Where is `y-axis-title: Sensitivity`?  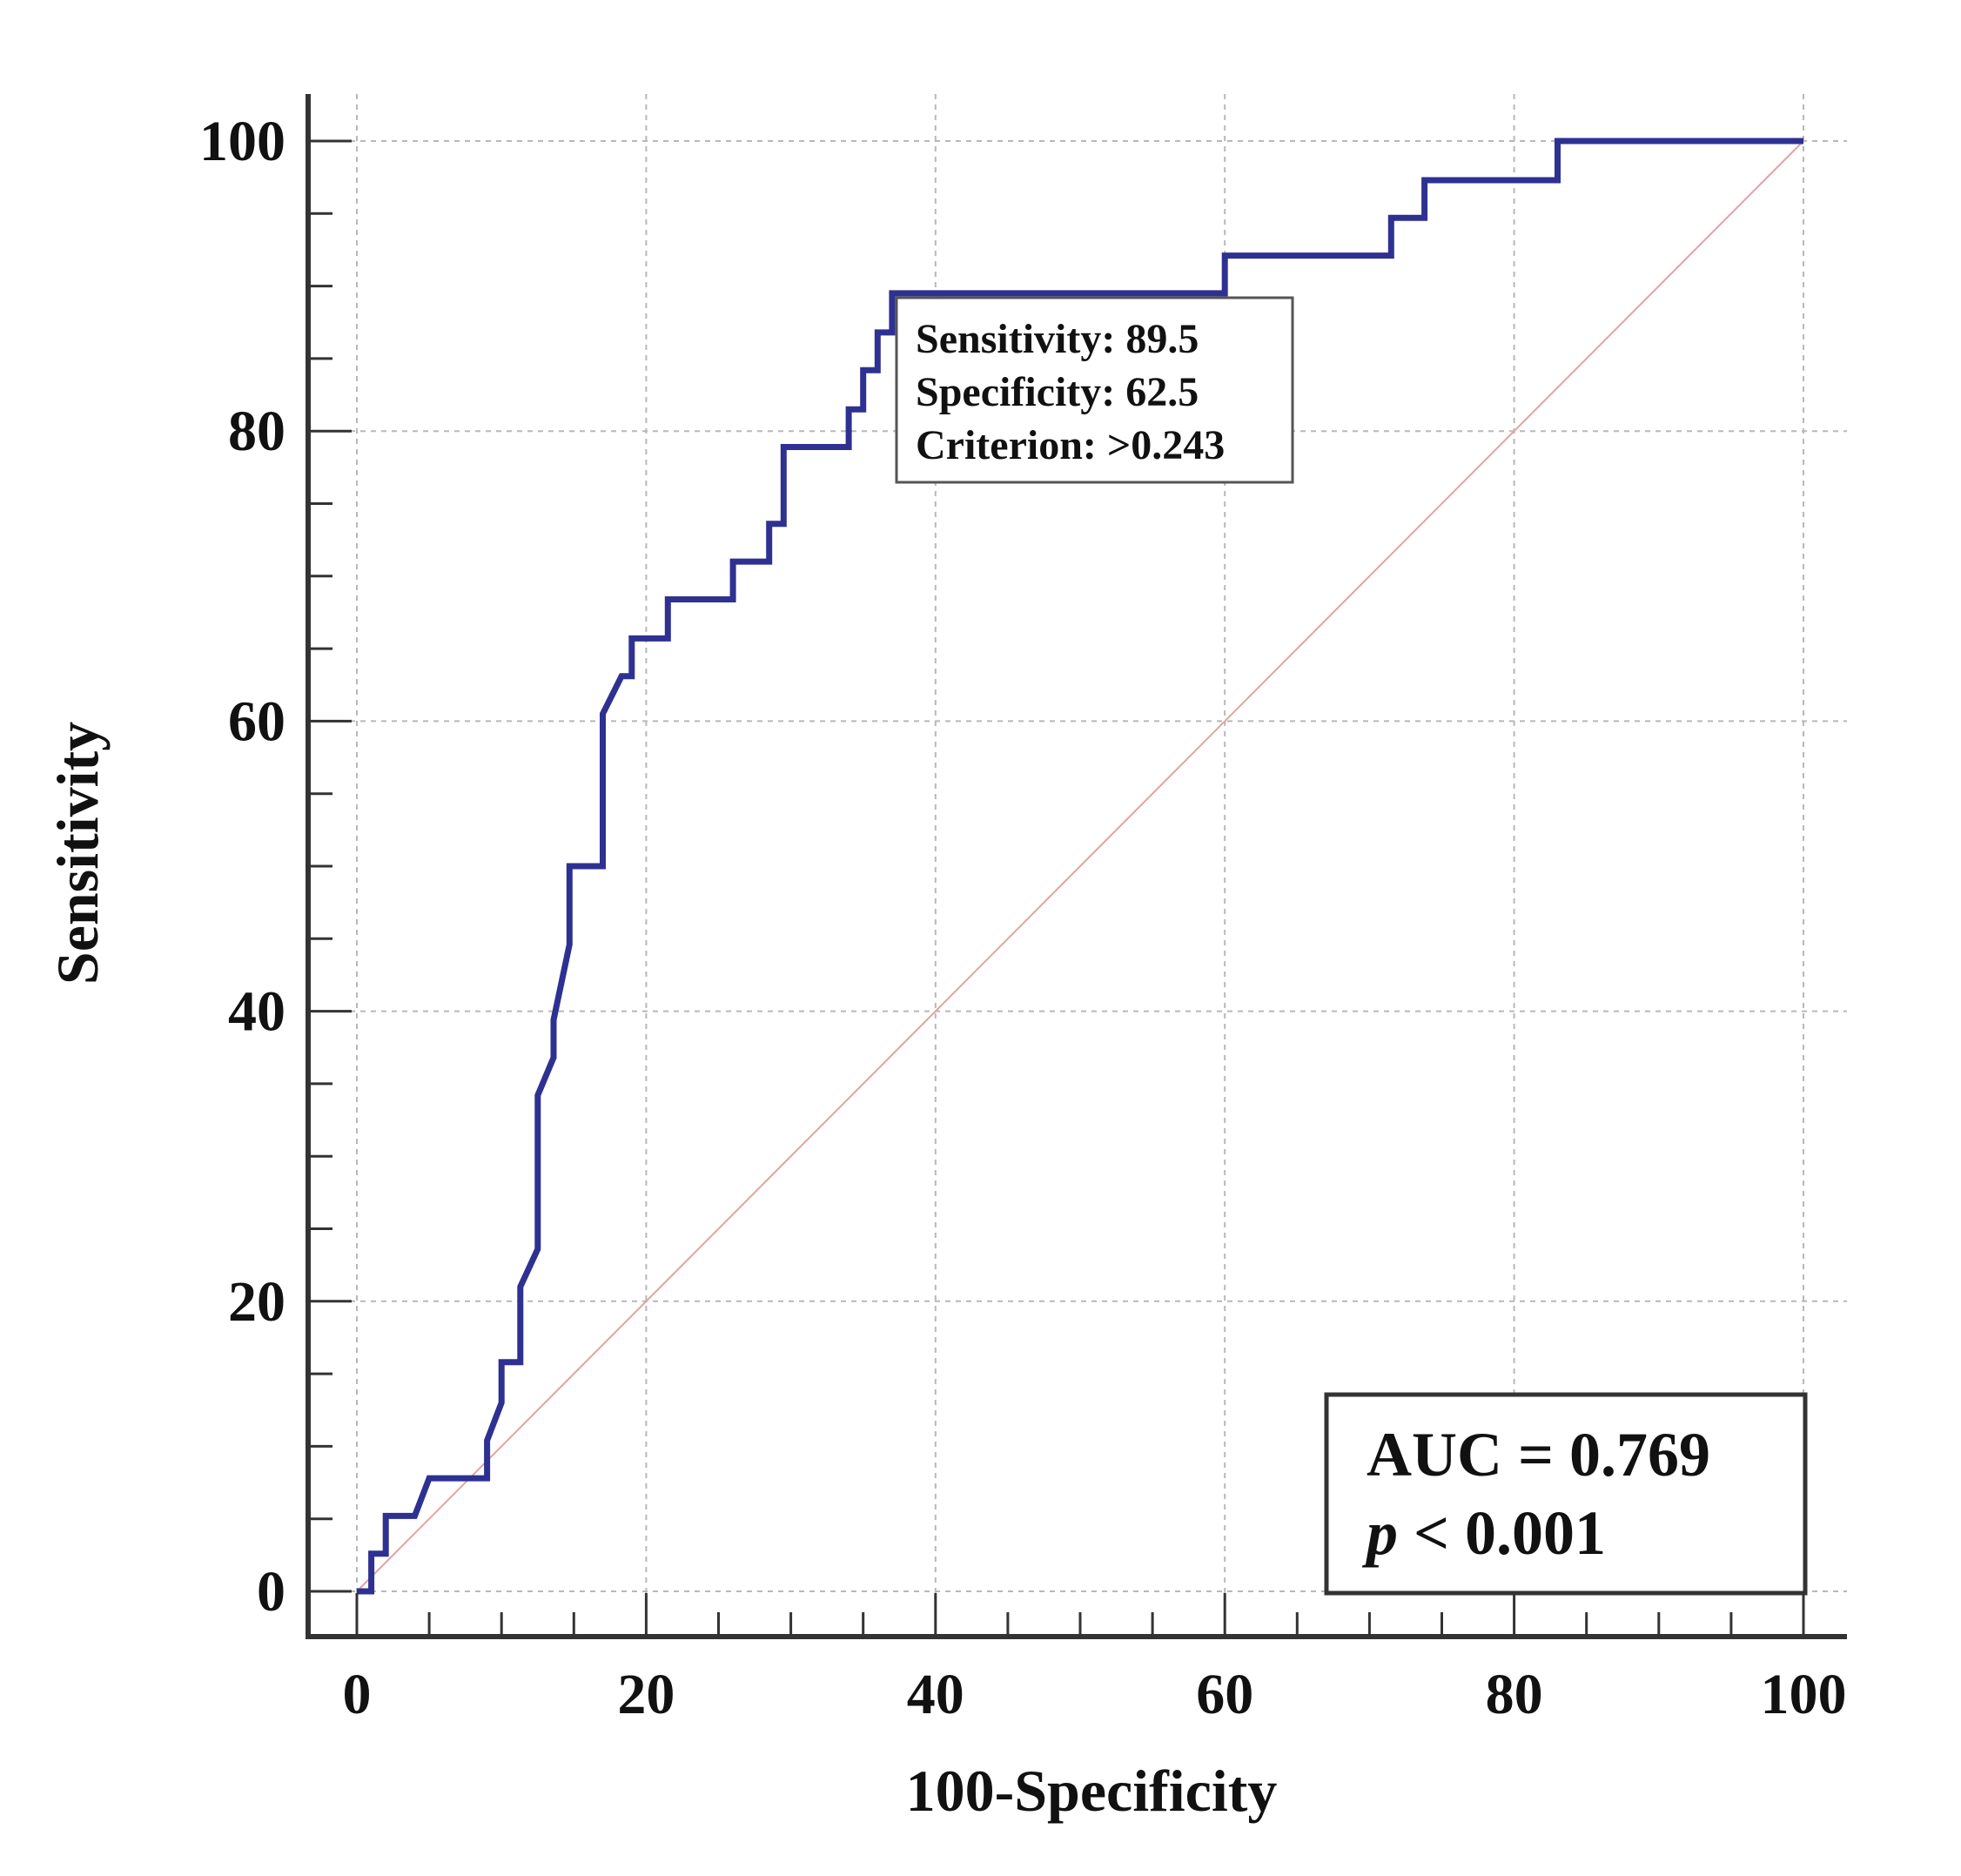 y-axis-title: Sensitivity is located at coordinates (77, 853).